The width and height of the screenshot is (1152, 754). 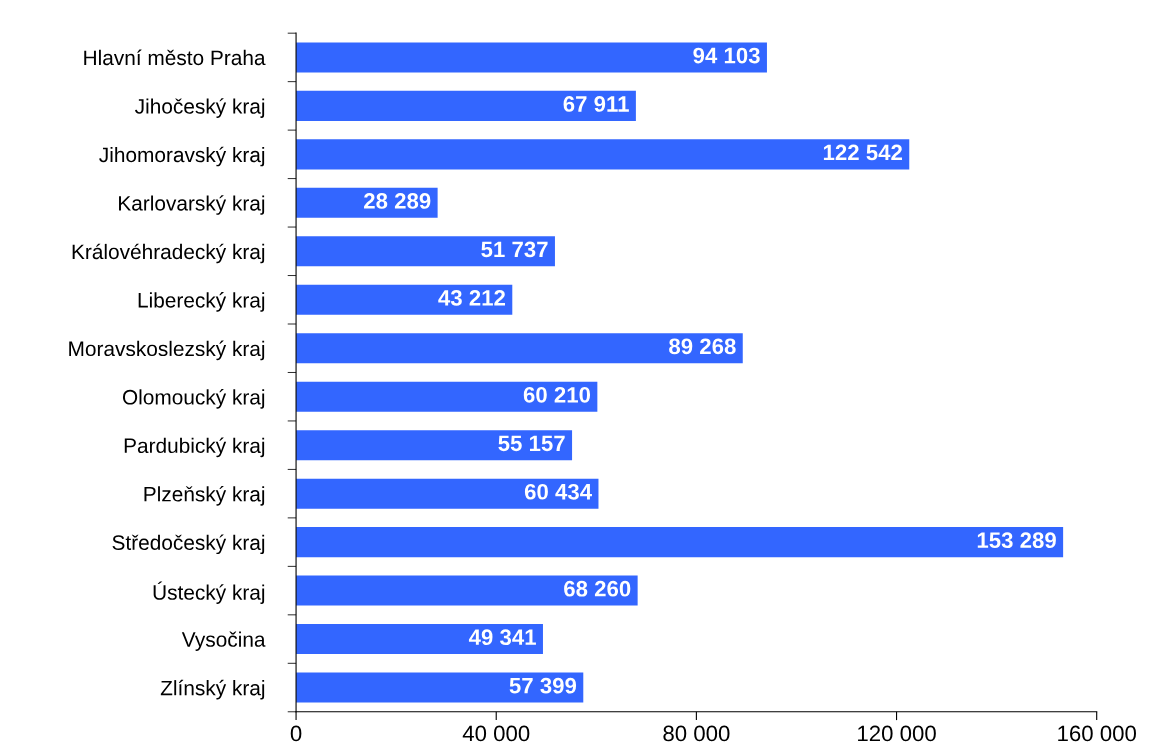 I want to click on y-tick-label: Moravskoslezský kraj, so click(x=167, y=350).